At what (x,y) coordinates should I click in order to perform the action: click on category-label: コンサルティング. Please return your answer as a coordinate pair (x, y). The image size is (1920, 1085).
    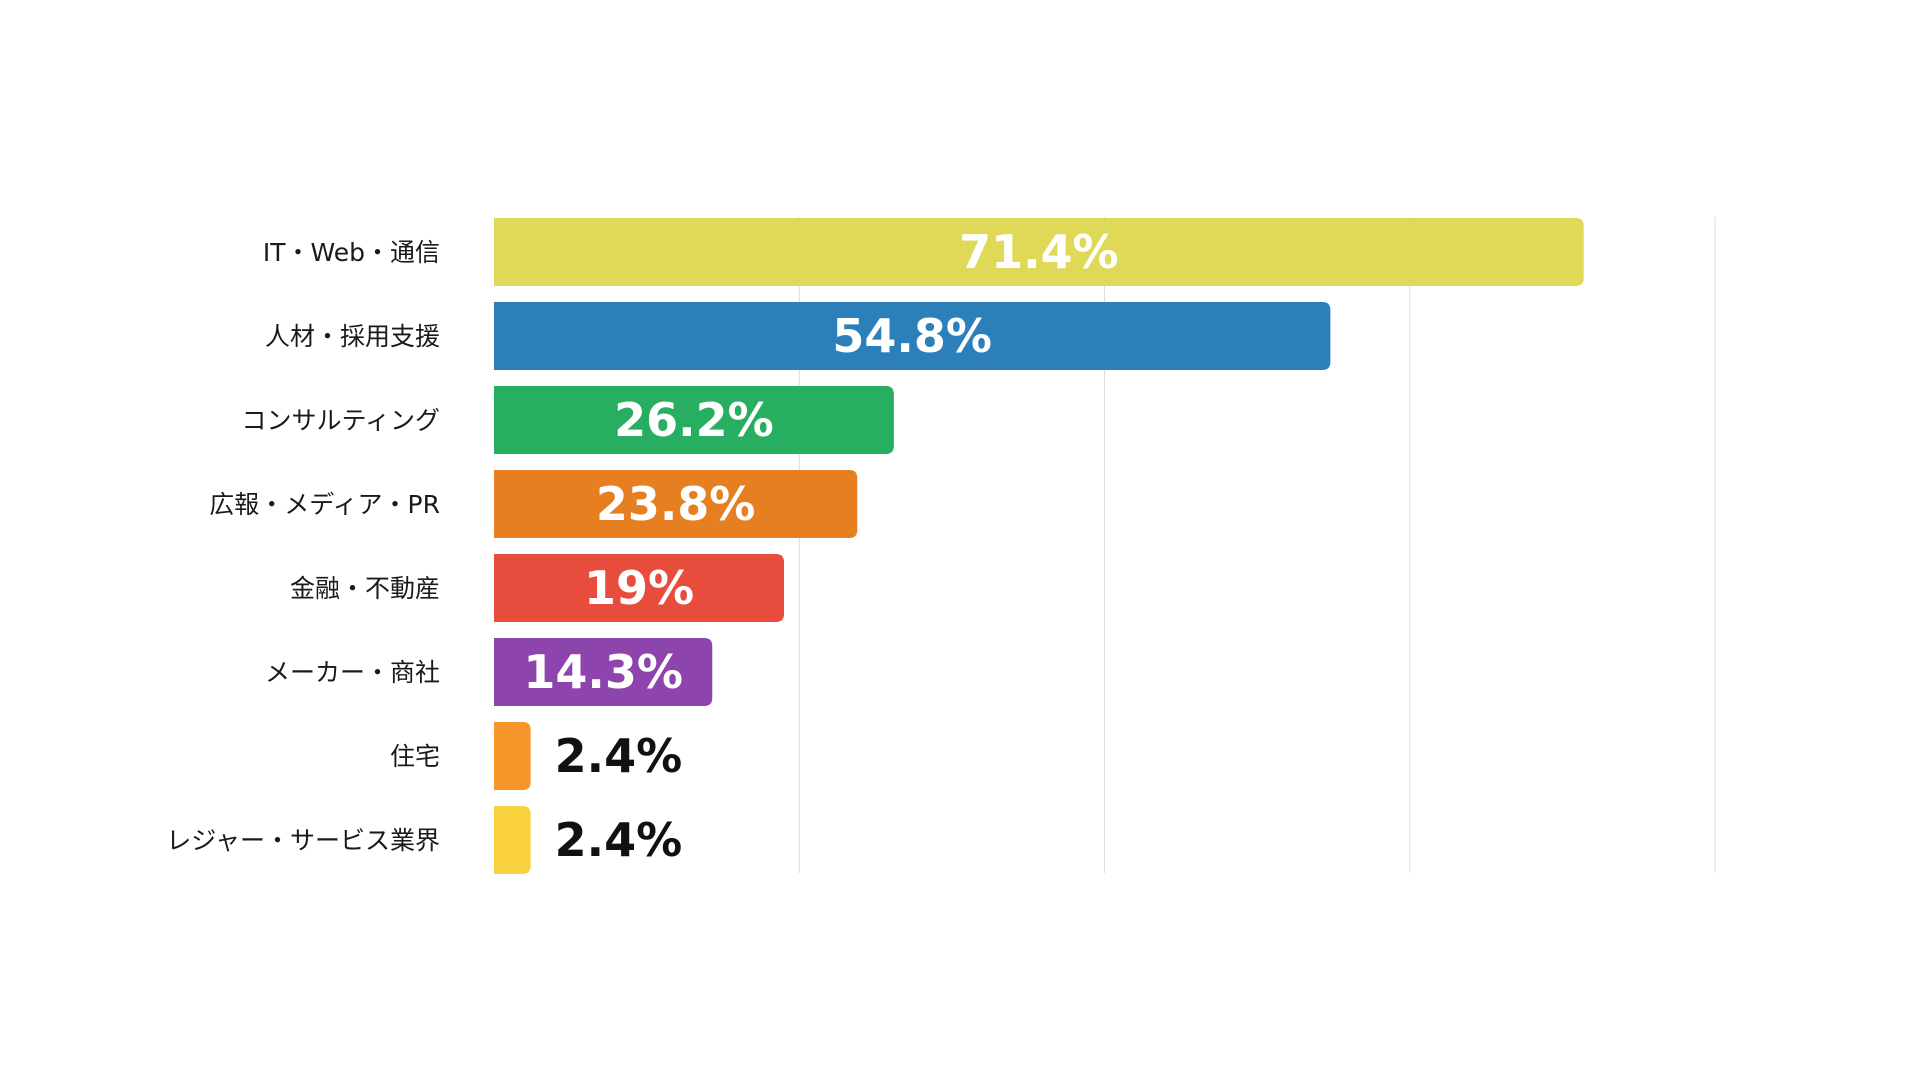
    Looking at the image, I should click on (340, 420).